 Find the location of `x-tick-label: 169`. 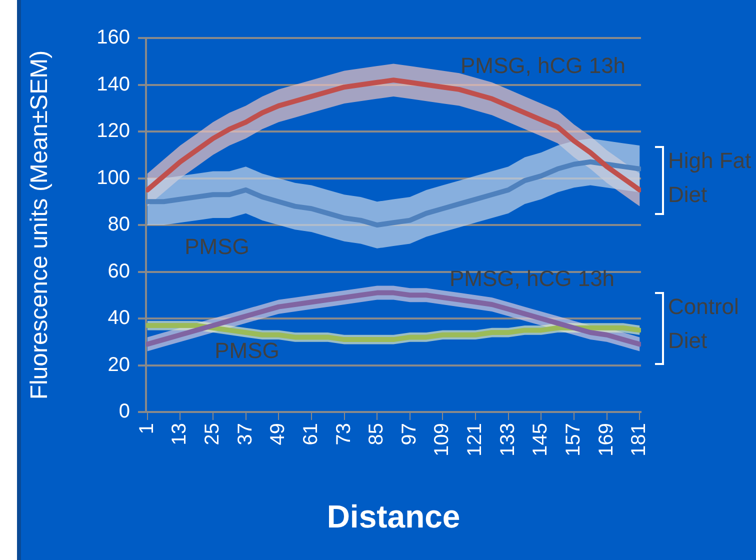

x-tick-label: 169 is located at coordinates (606, 439).